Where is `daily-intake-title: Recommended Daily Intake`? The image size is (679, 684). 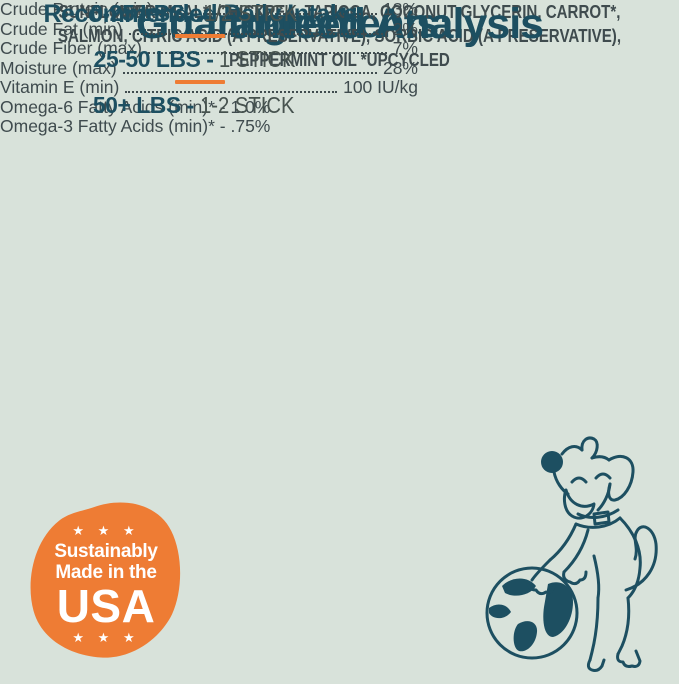
daily-intake-title: Recommended Daily Intake is located at coordinates (200, 14).